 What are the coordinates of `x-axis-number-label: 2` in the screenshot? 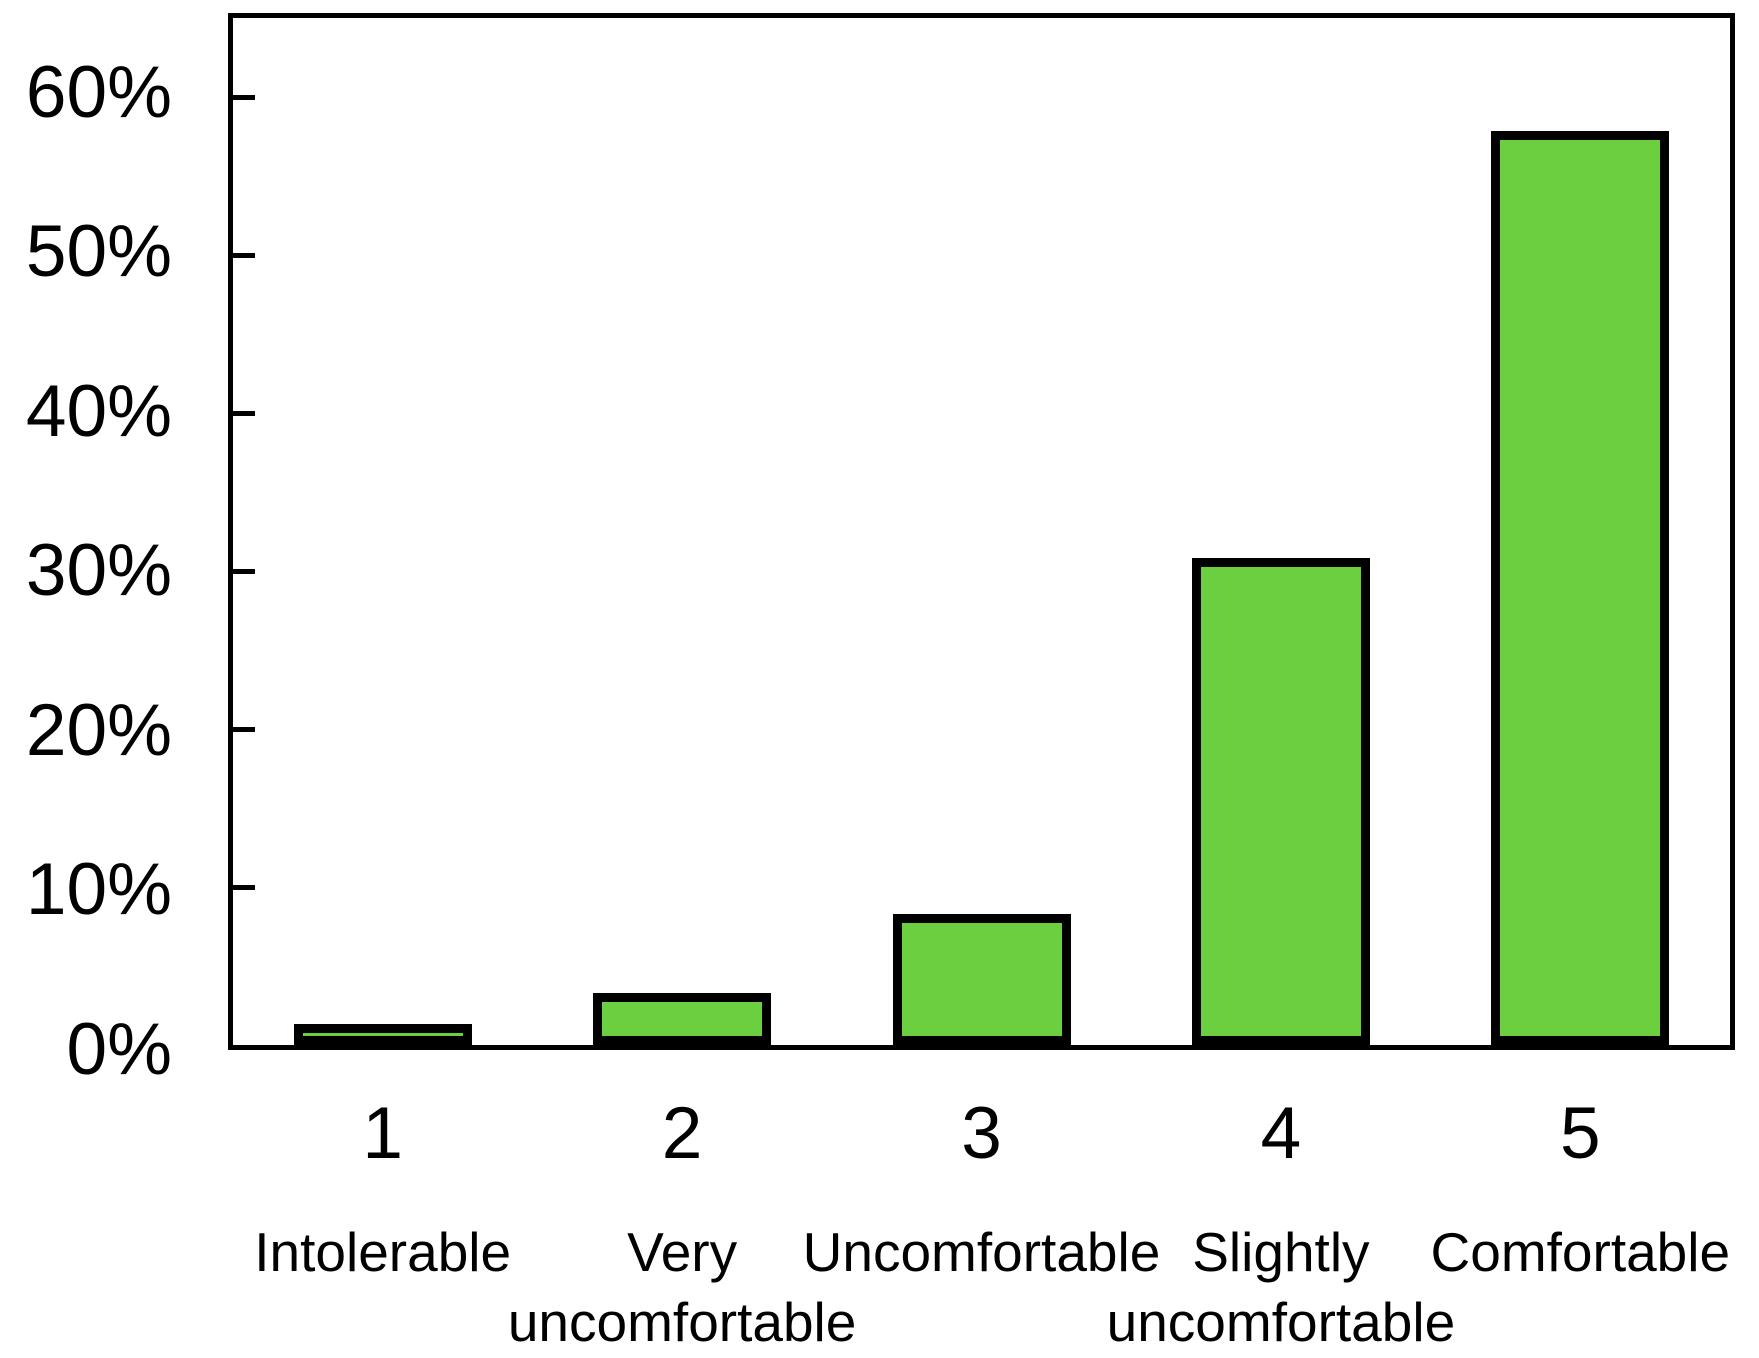 It's located at (682, 1133).